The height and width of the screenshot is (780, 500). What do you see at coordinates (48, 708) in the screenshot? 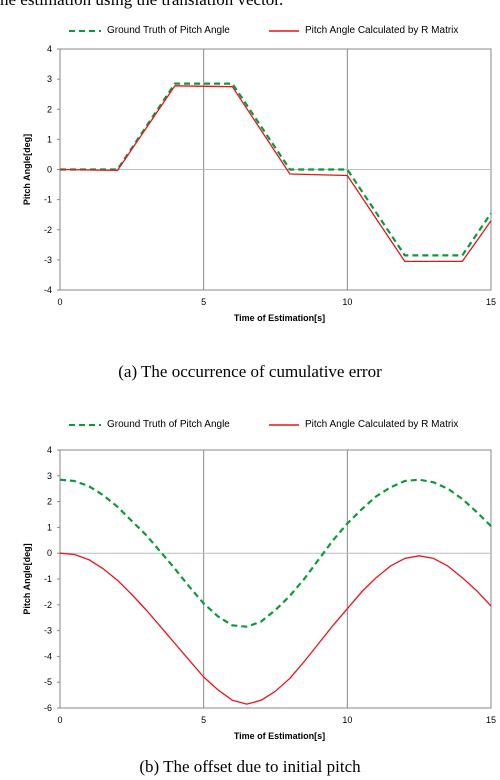
I see `y-tick-label: -6` at bounding box center [48, 708].